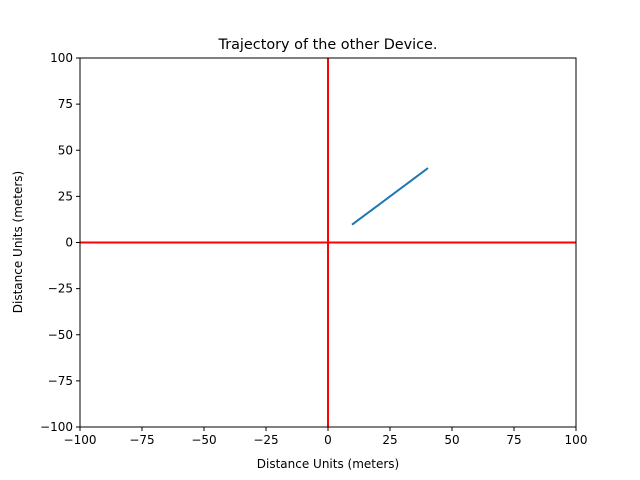  Describe the element at coordinates (65, 104) in the screenshot. I see `y-tick-label: 75` at that location.